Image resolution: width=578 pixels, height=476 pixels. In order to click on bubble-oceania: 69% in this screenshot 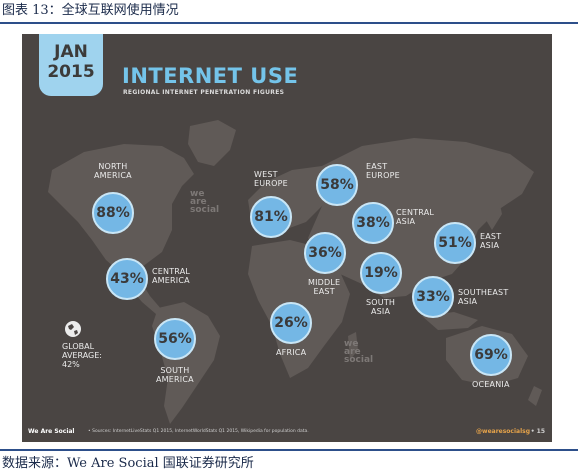, I will do `click(491, 355)`.